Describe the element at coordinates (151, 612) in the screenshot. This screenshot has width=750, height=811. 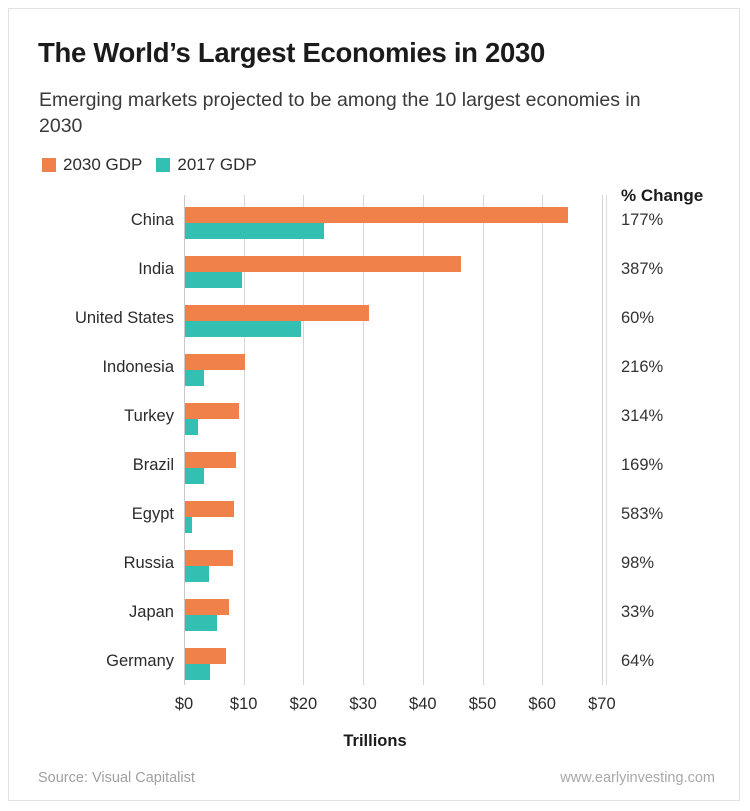
I see `category-label: Japan` at that location.